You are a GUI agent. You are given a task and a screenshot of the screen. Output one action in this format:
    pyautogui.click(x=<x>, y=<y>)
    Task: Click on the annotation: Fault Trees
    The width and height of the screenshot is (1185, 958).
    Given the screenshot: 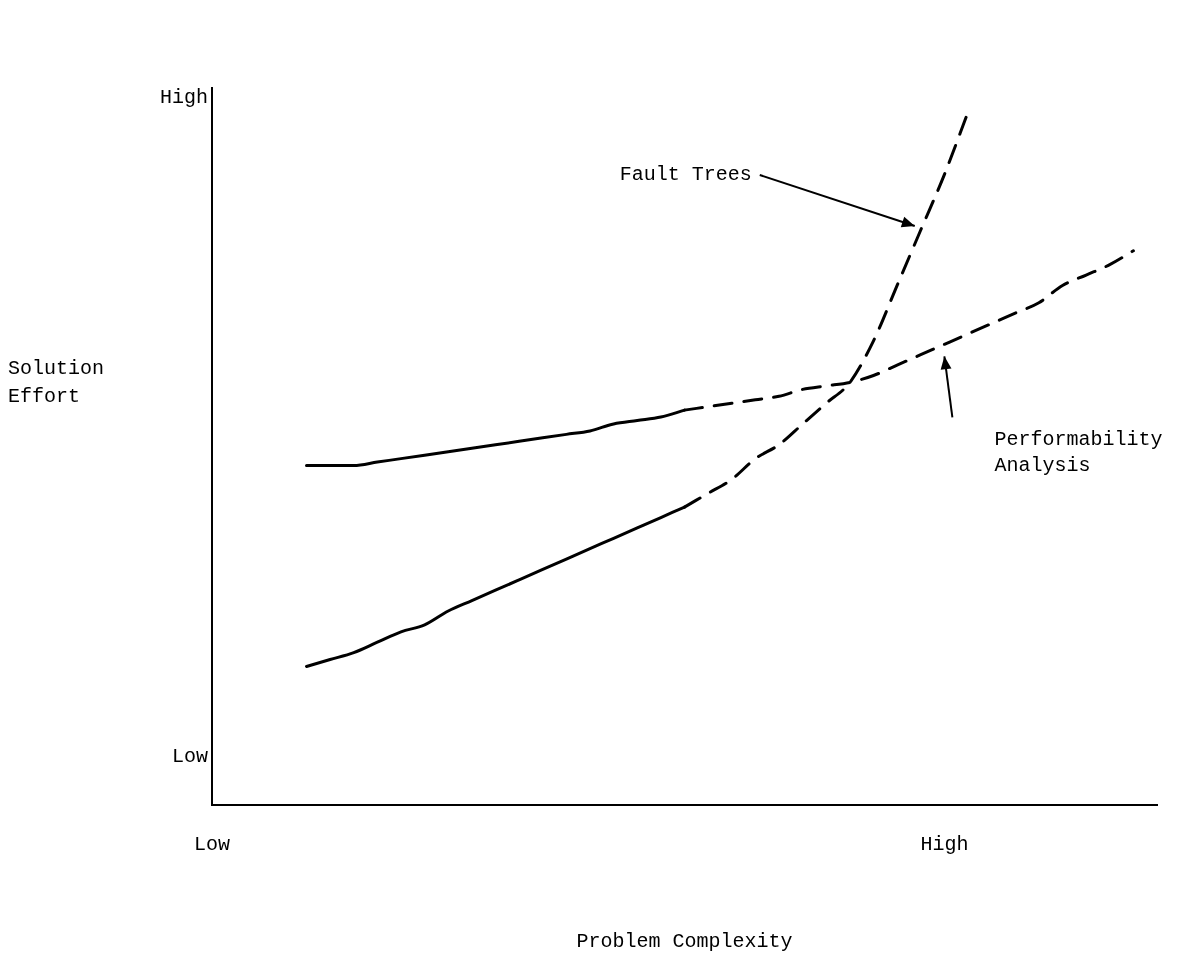 What is the action you would take?
    pyautogui.click(x=685, y=175)
    